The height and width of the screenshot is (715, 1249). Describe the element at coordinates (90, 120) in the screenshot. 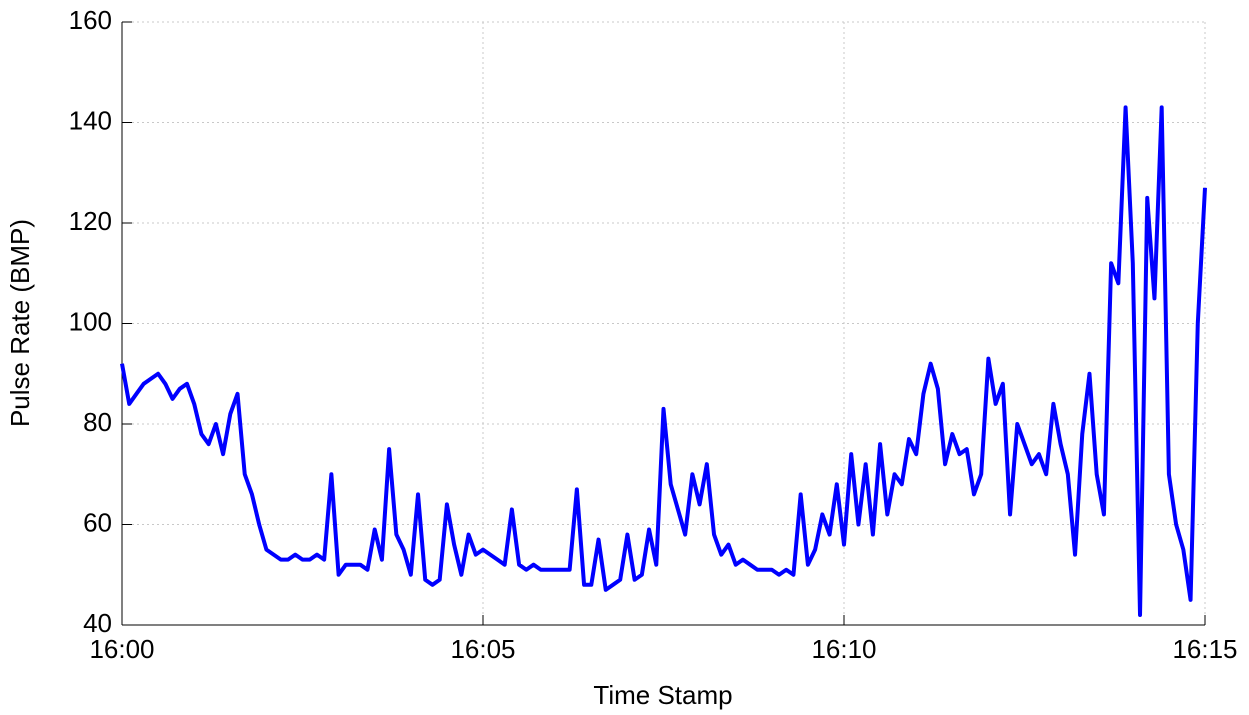

I see `y-tick-label: 140` at that location.